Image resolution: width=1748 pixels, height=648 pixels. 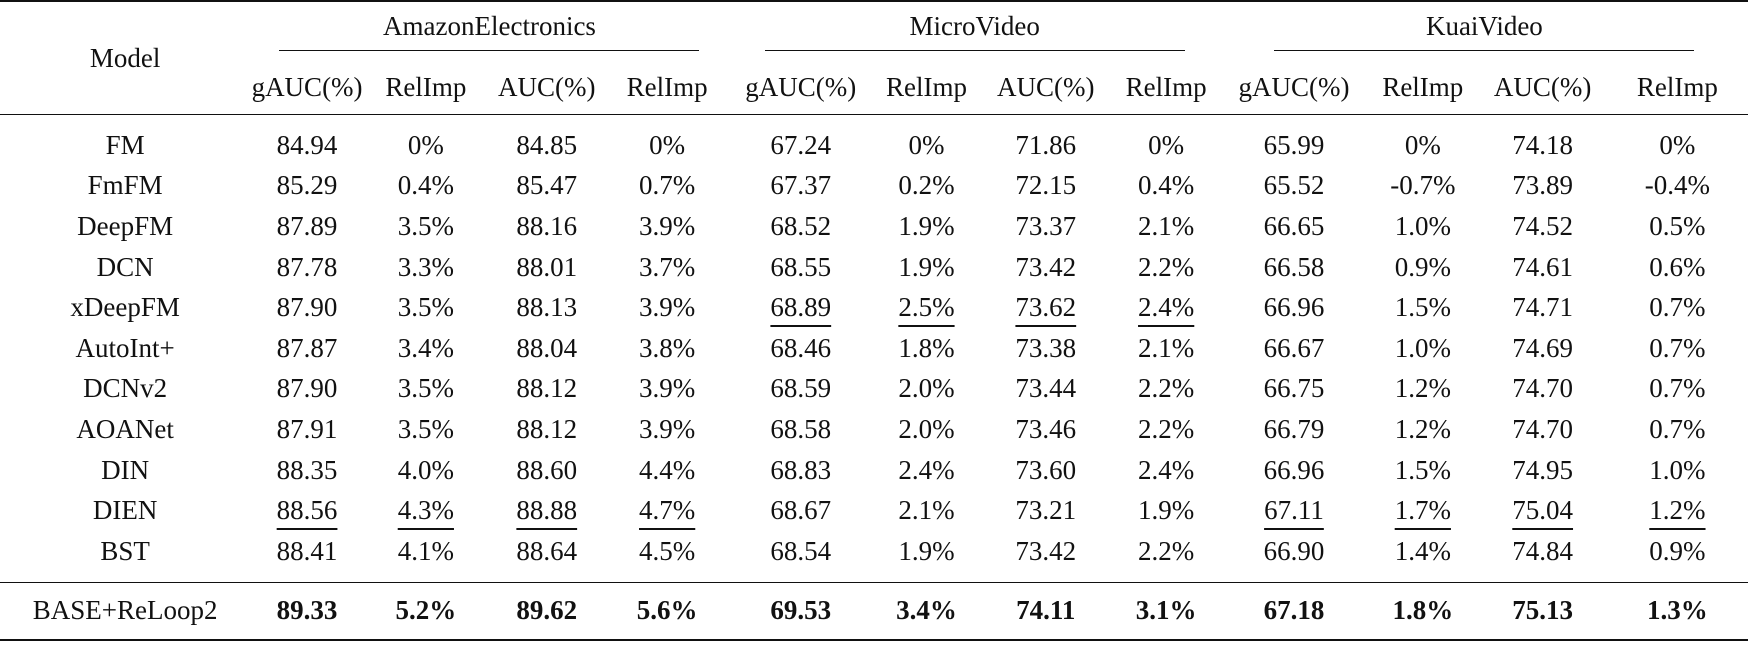 What do you see at coordinates (926, 307) in the screenshot?
I see `value-text: 2.5%` at bounding box center [926, 307].